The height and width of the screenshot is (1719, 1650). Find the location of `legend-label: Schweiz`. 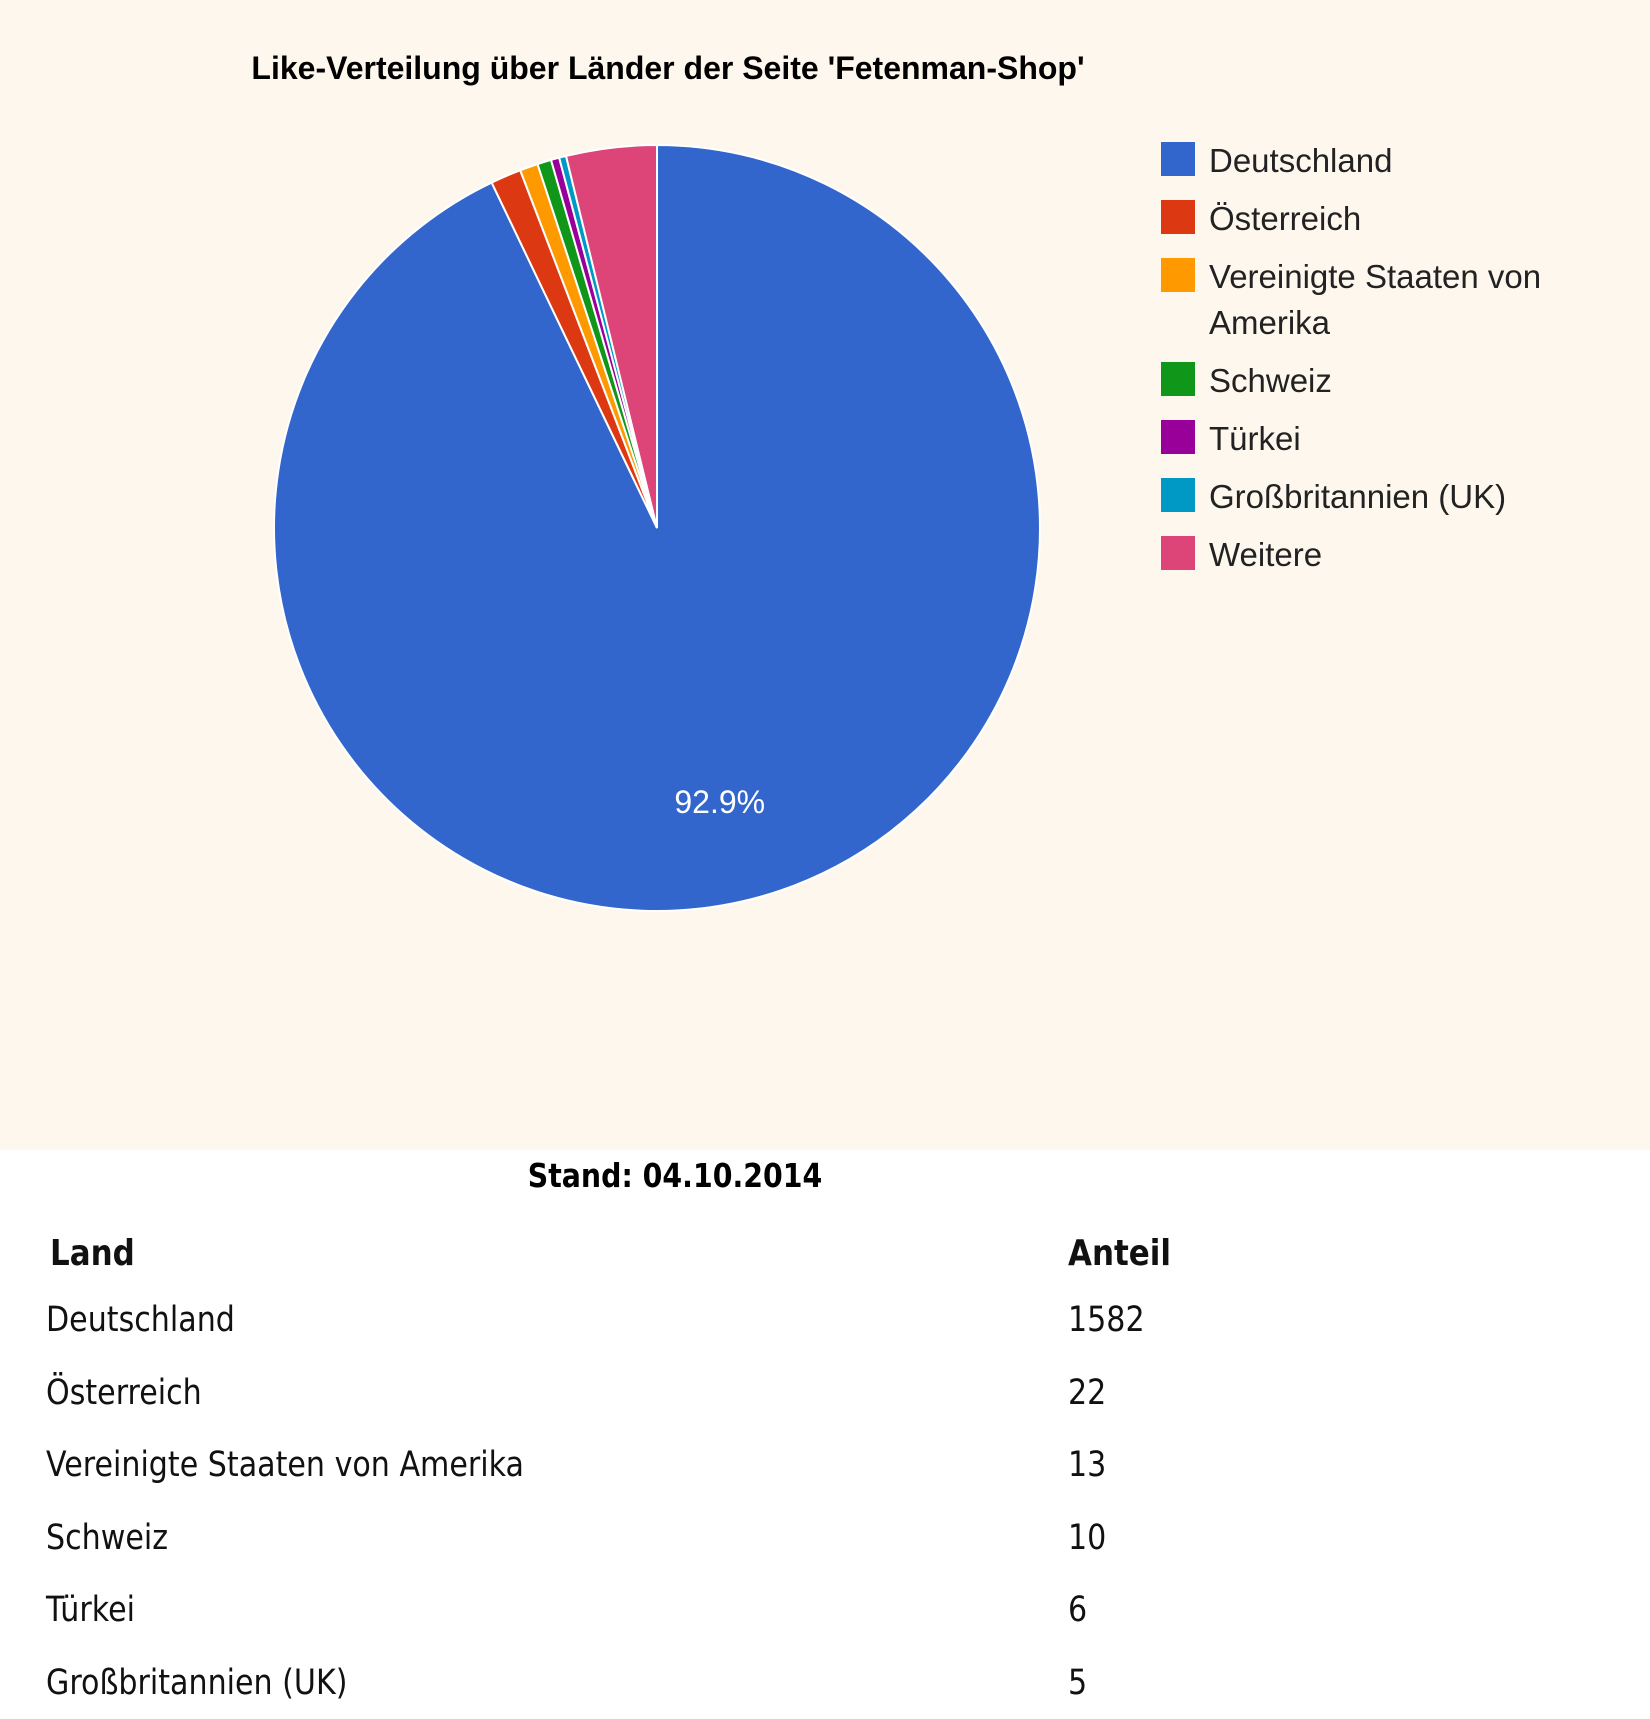

legend-label: Schweiz is located at coordinates (1270, 381).